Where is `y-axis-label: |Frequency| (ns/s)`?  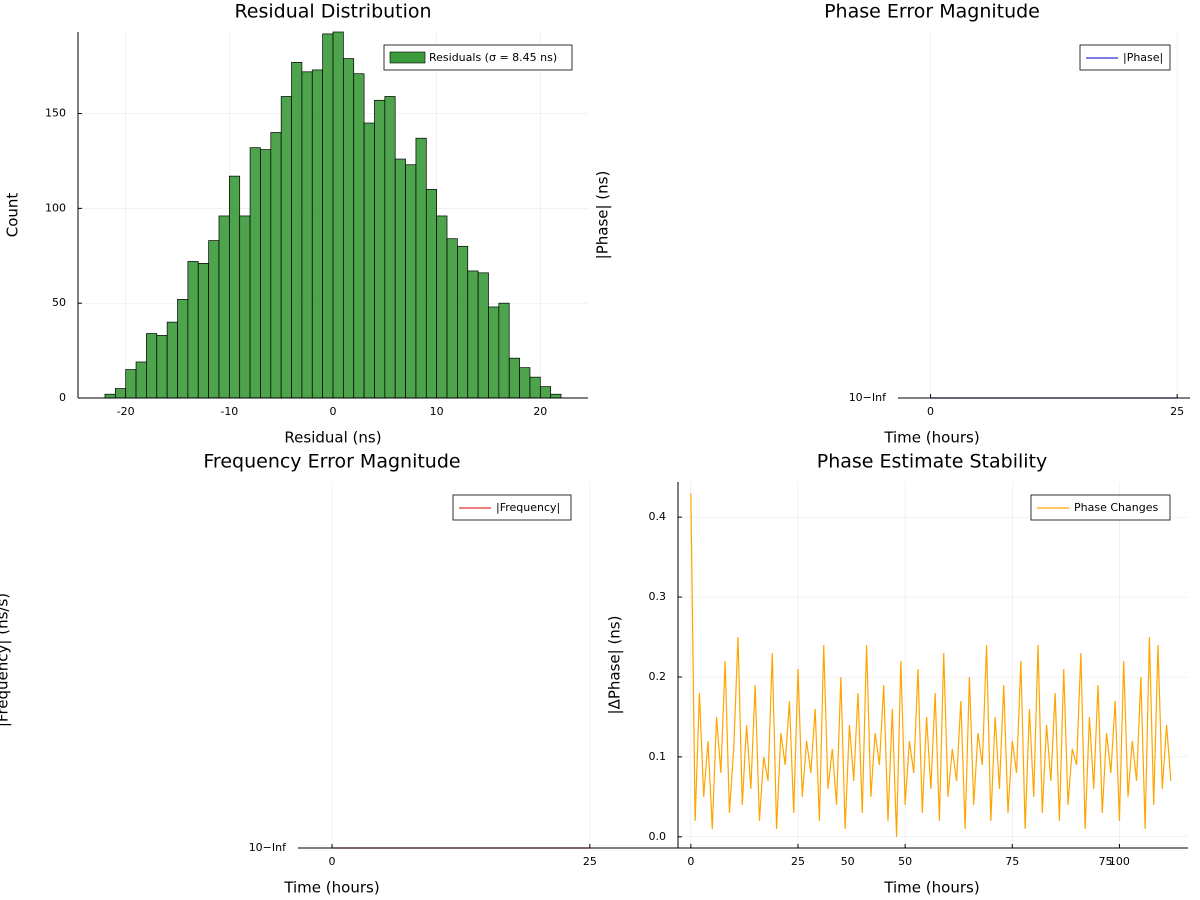 y-axis-label: |Frequency| (ns/s) is located at coordinates (6, 660).